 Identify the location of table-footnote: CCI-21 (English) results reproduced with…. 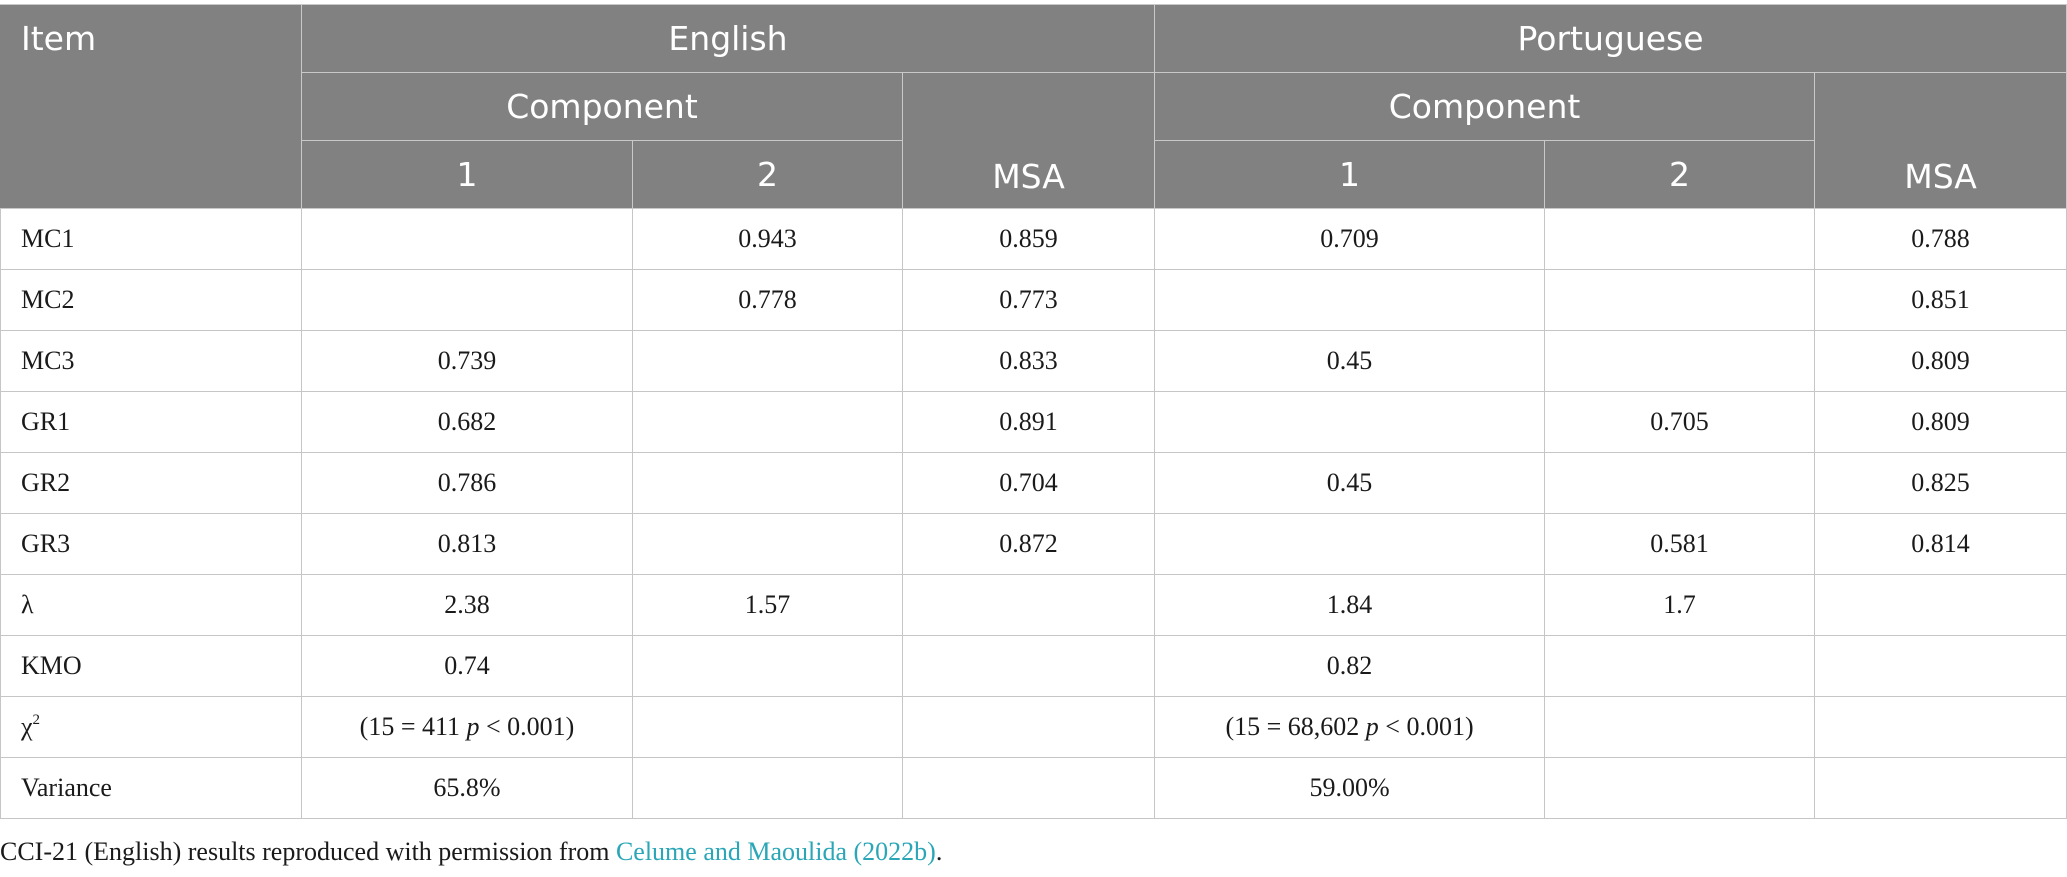
(471, 852).